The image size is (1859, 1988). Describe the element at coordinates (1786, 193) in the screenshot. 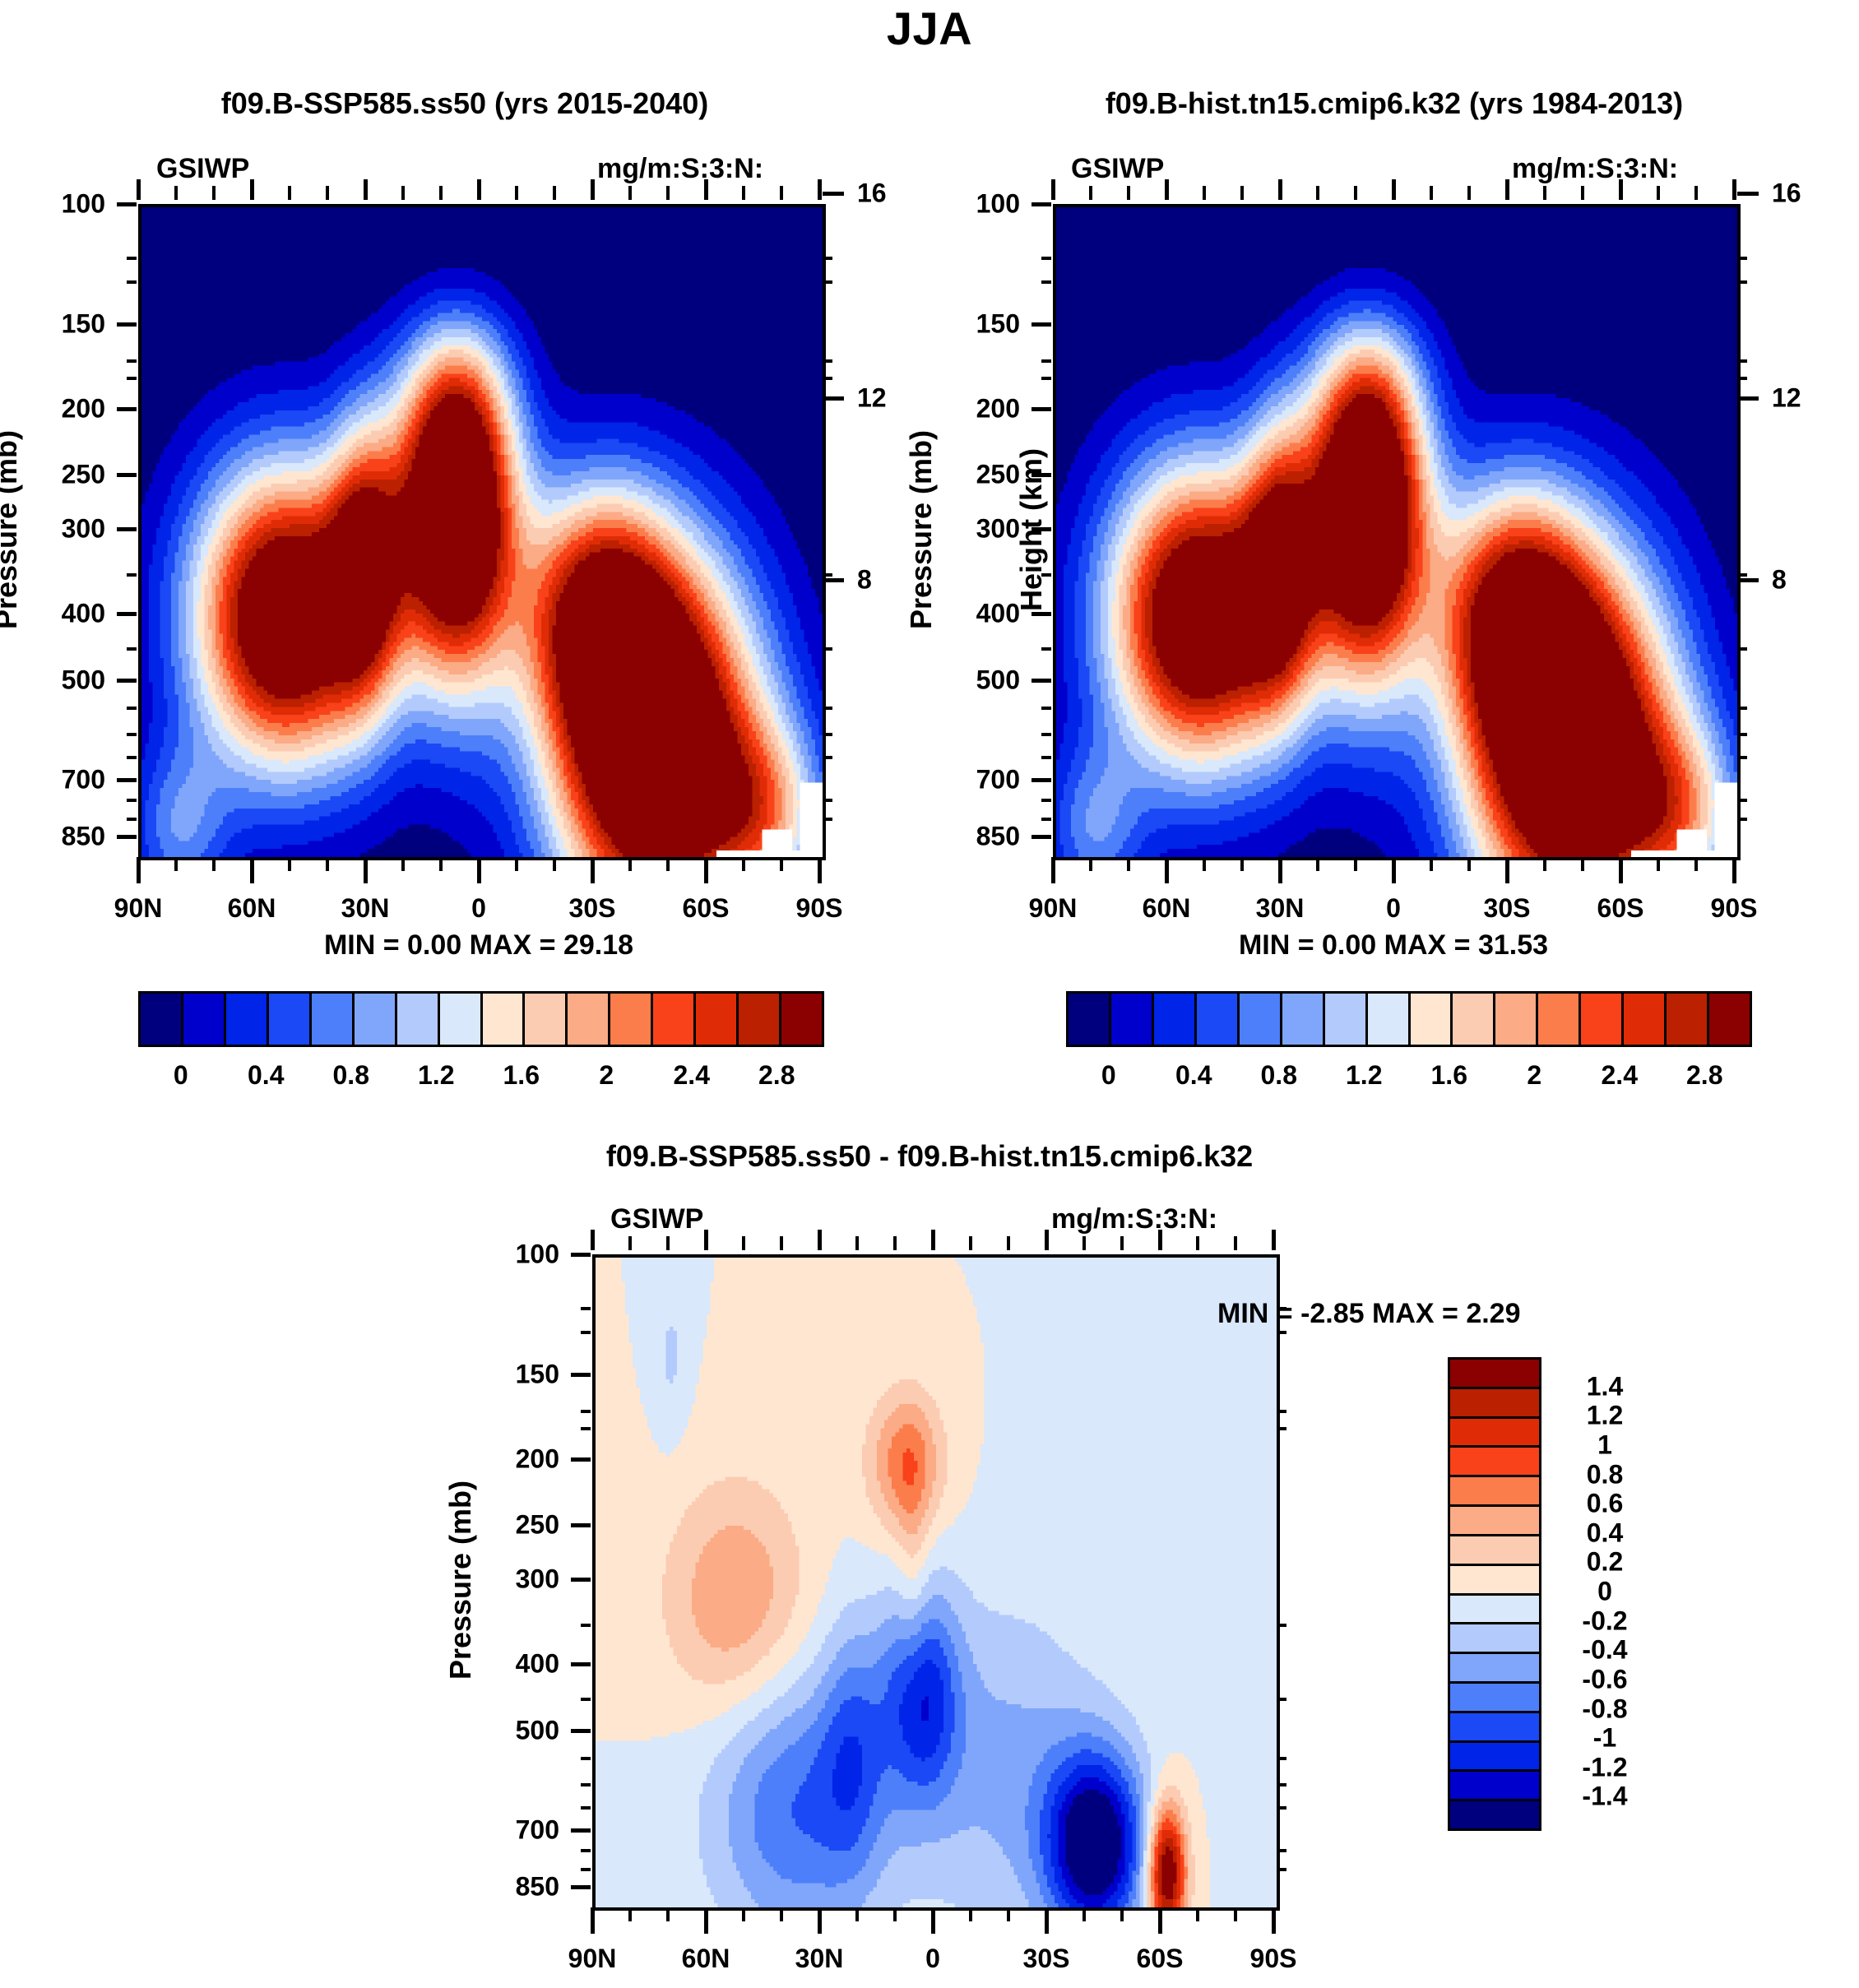

I see `yrtick-label-top-right-0: 16` at that location.